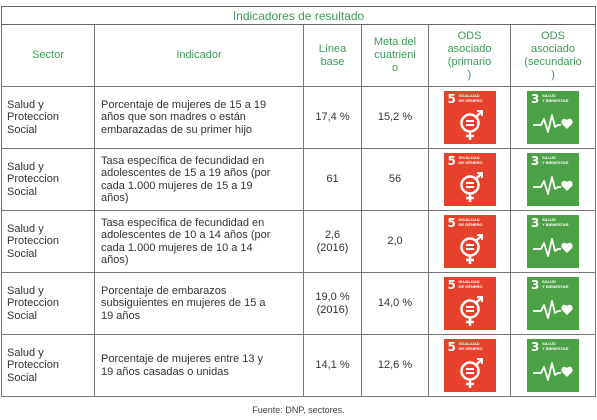  Describe the element at coordinates (298, 410) in the screenshot. I see `source-note: Fuente: DNP, sectores.` at that location.